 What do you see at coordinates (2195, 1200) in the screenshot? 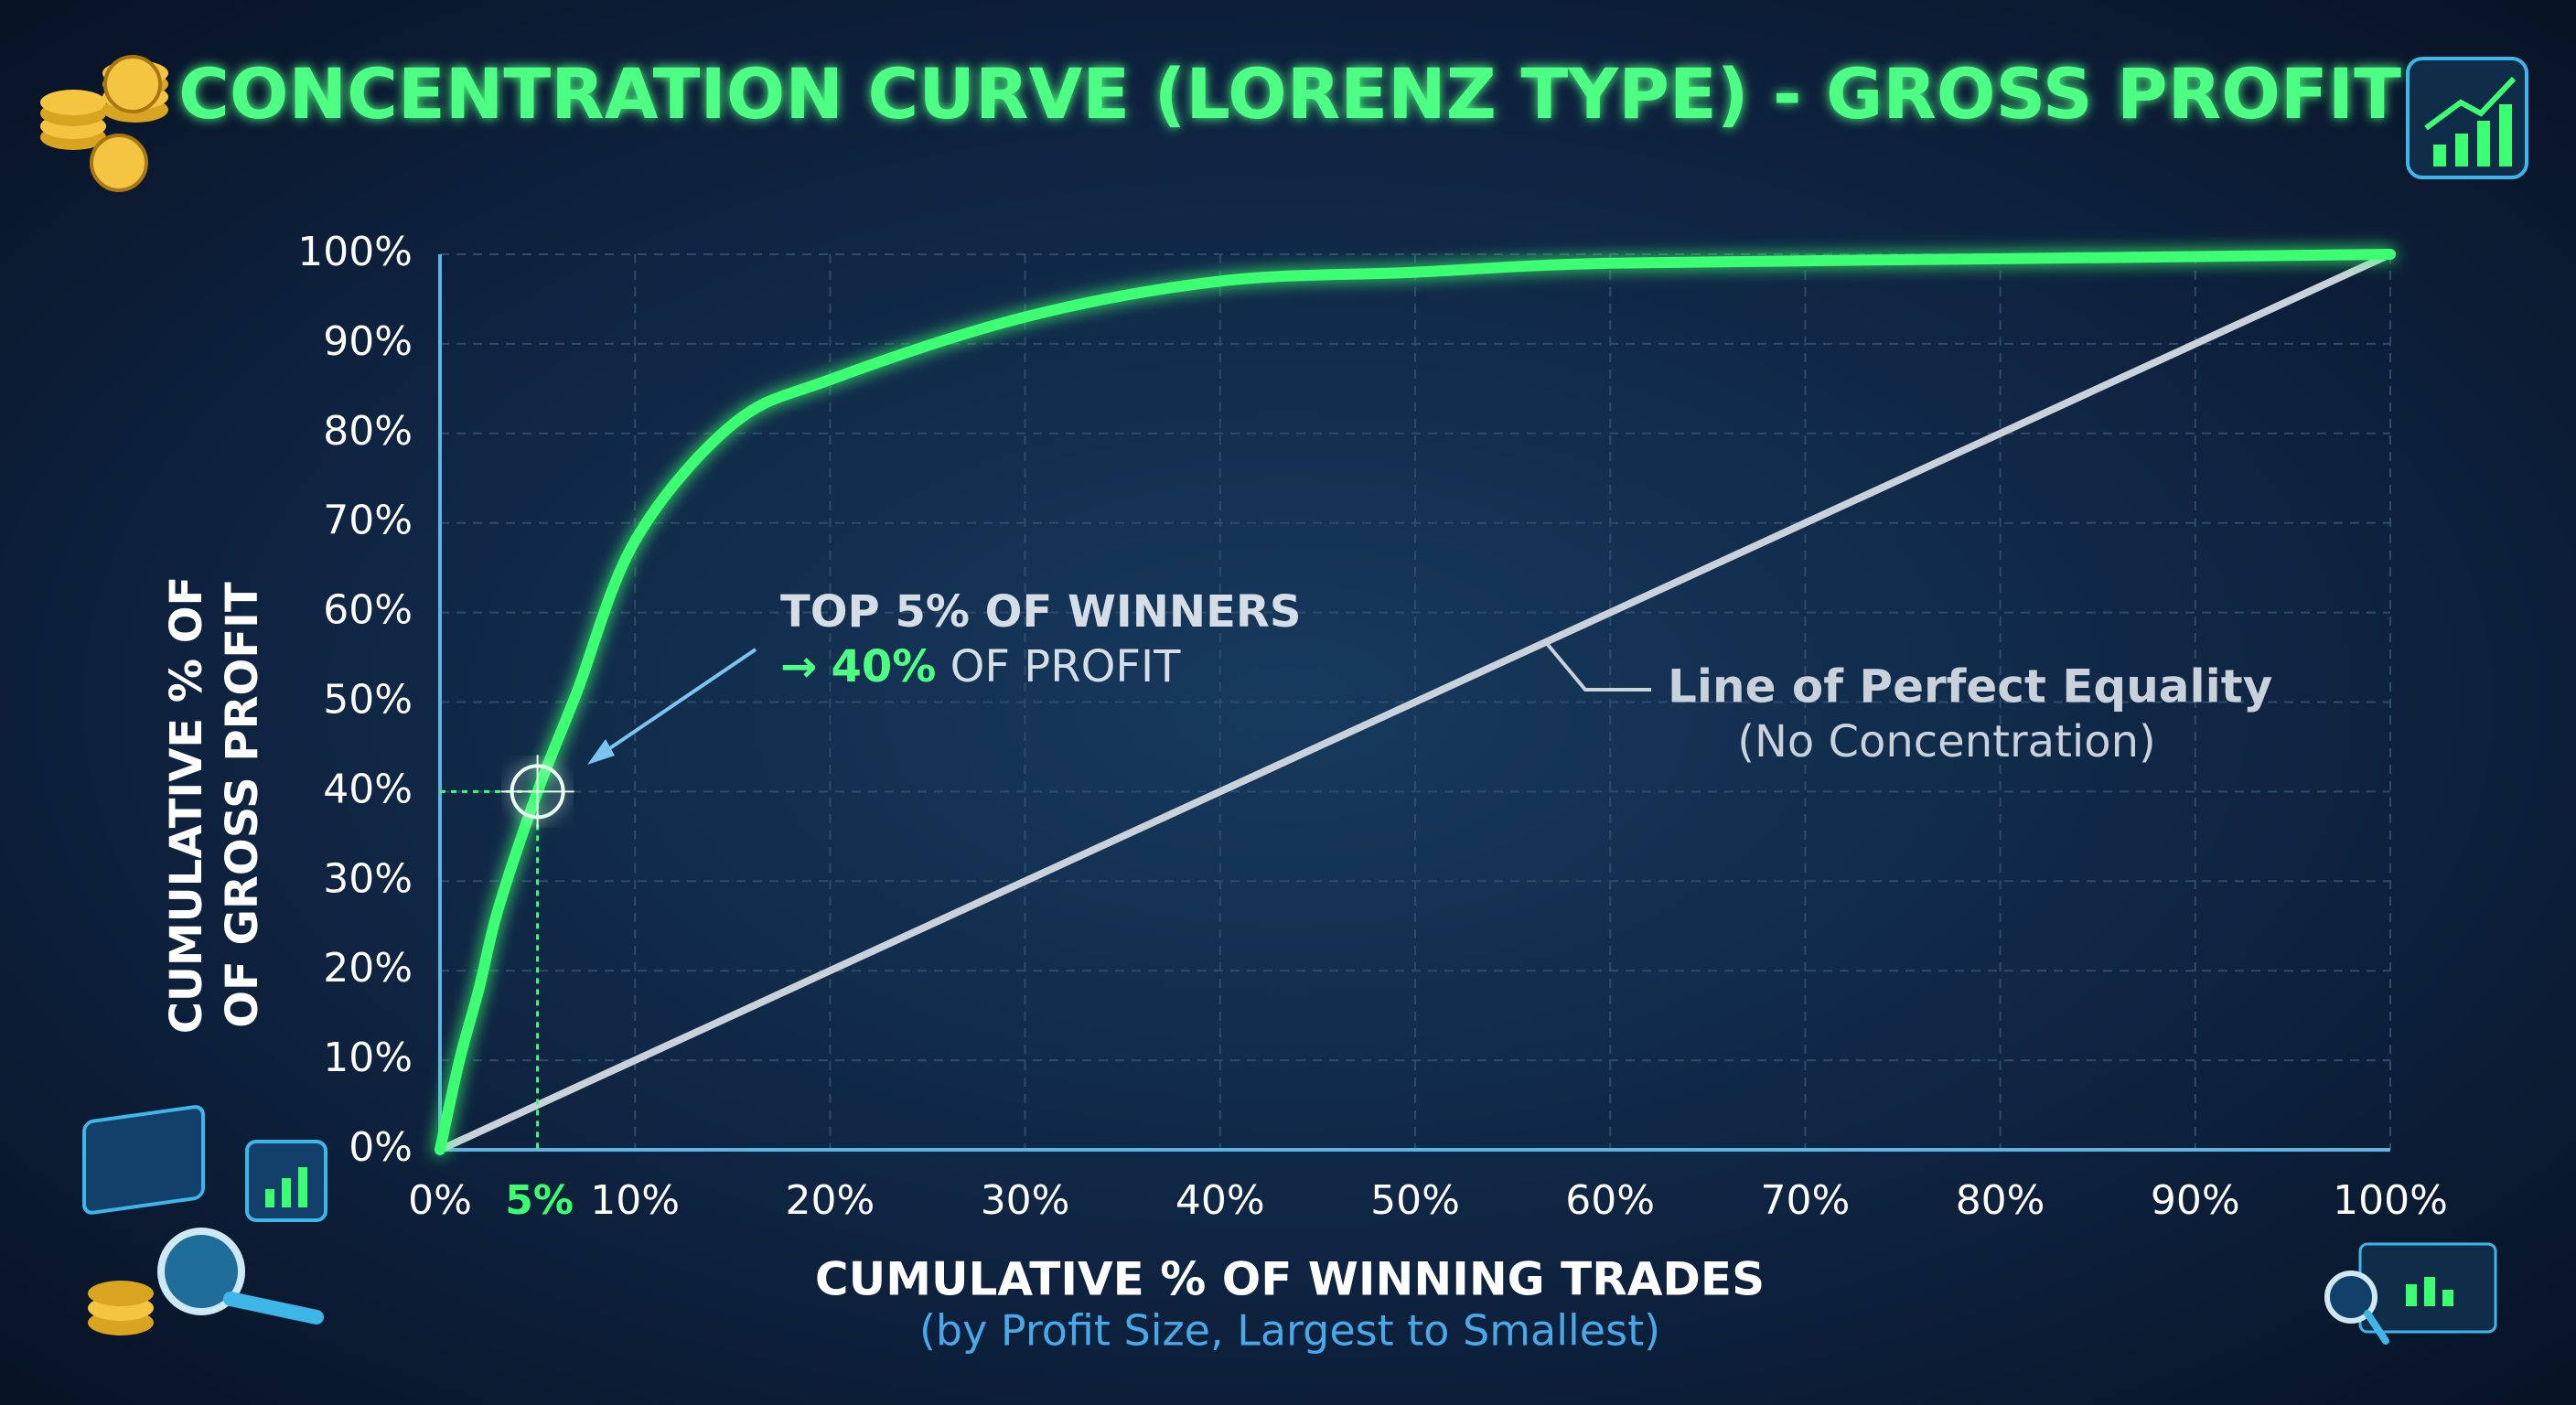
I see `x-tick-label: 90%` at bounding box center [2195, 1200].